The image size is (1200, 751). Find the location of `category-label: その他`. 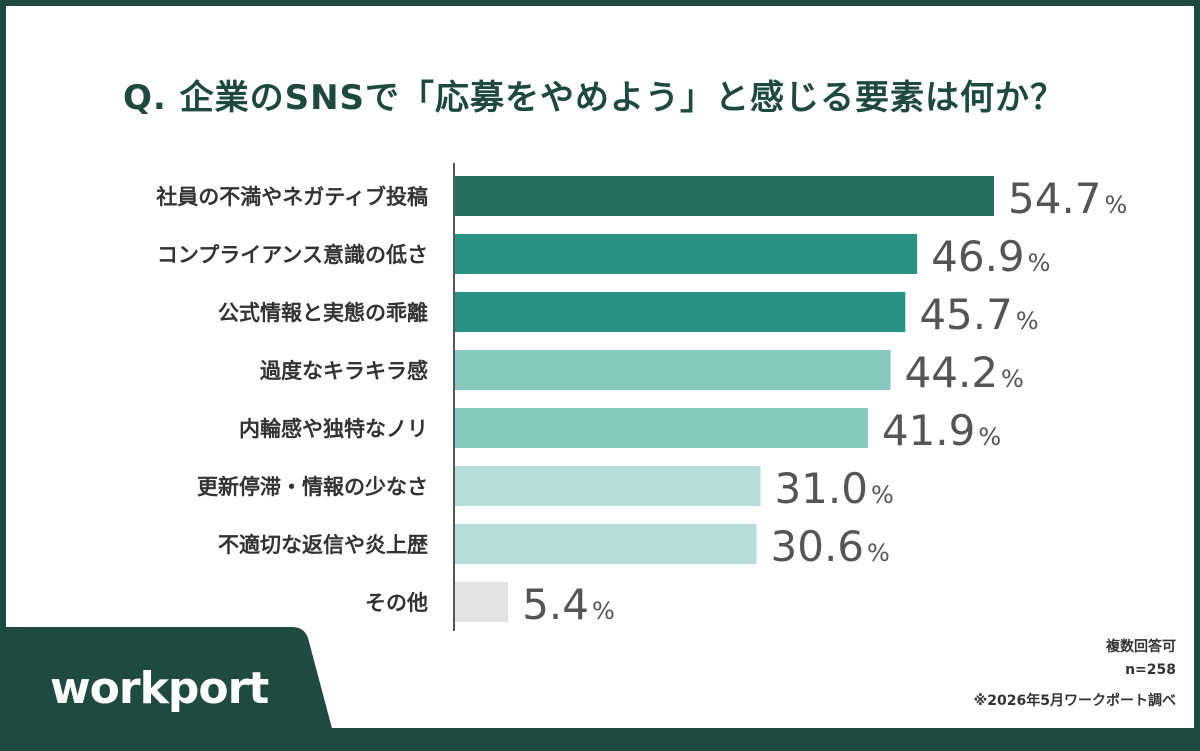

category-label: その他 is located at coordinates (396, 603).